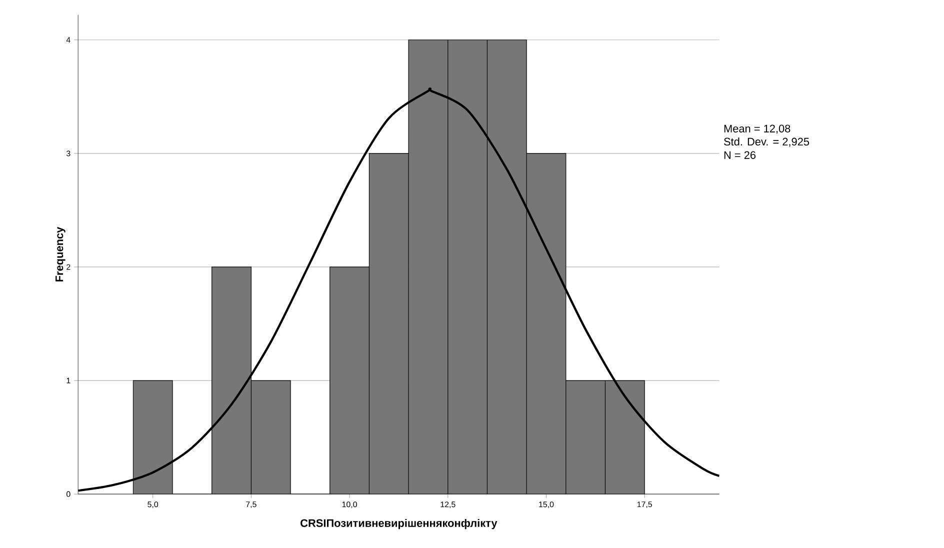 This screenshot has height=548, width=944. What do you see at coordinates (757, 129) in the screenshot?
I see `text: Mean = 12,08` at bounding box center [757, 129].